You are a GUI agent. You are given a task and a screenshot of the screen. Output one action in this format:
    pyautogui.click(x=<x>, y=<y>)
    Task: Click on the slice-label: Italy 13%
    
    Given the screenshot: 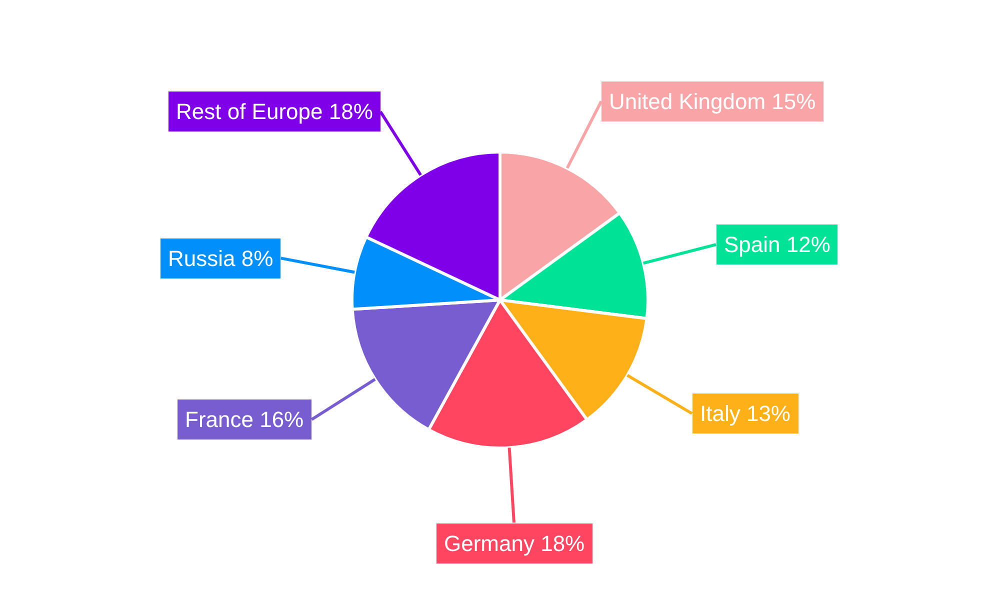 What is the action you would take?
    pyautogui.click(x=745, y=413)
    